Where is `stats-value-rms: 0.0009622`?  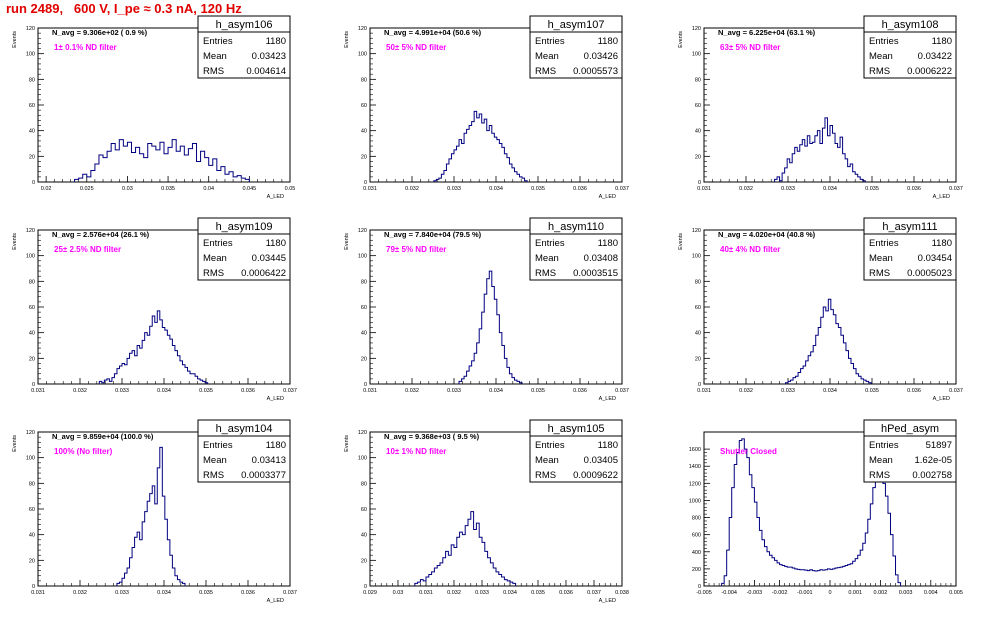
stats-value-rms: 0.0009622 is located at coordinates (595, 475).